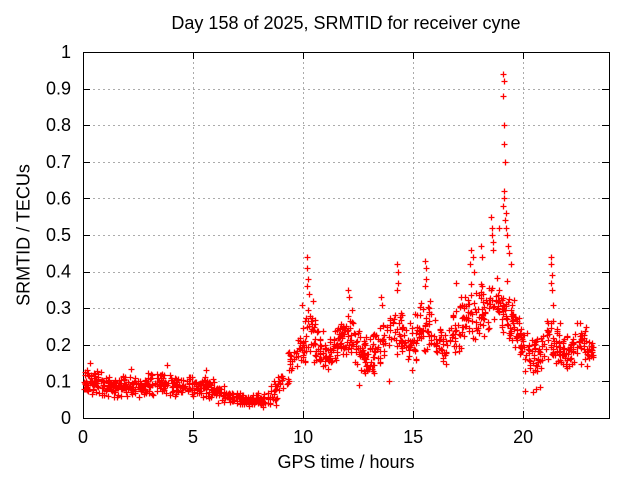 The image size is (640, 480). I want to click on x-tick-label: 10, so click(303, 437).